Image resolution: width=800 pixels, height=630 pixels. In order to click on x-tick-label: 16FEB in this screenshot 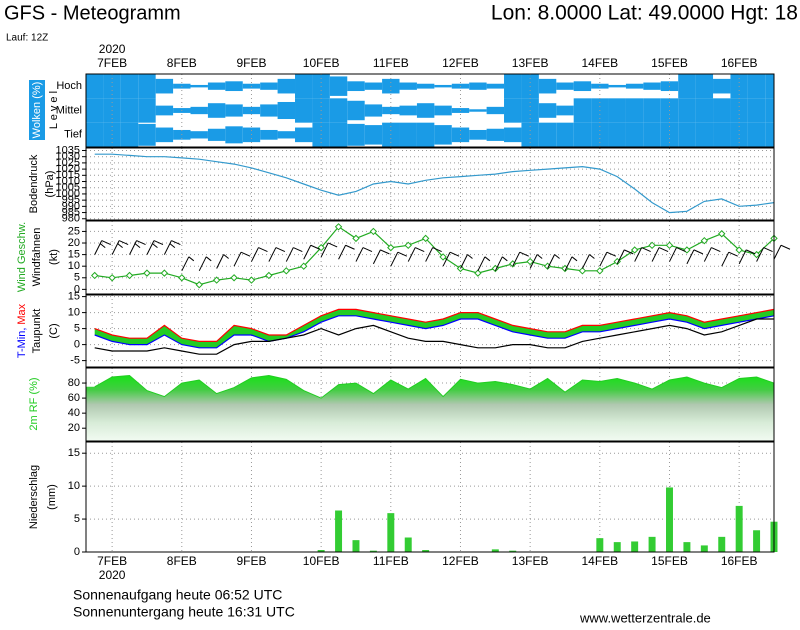, I will do `click(739, 561)`.